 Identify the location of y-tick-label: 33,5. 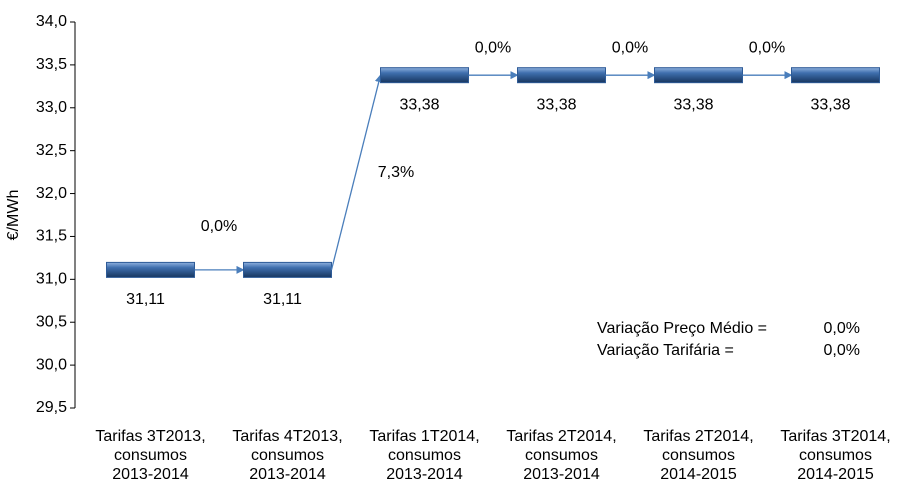
(51, 64).